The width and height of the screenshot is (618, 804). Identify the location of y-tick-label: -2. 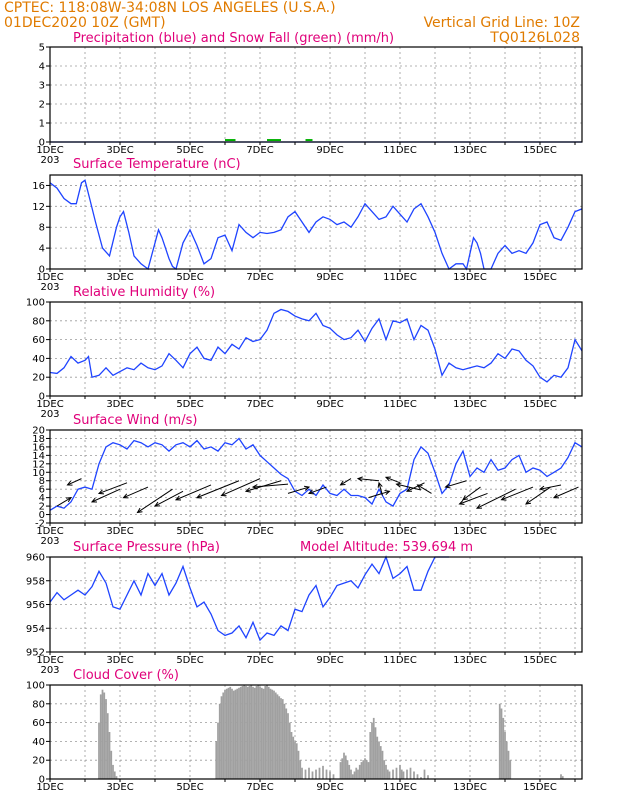
(40, 524).